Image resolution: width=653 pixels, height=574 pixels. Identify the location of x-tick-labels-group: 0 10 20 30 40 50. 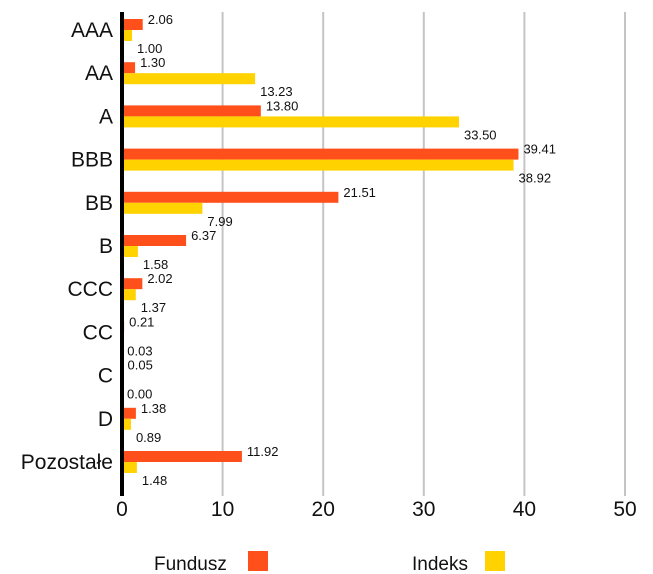
(376, 509).